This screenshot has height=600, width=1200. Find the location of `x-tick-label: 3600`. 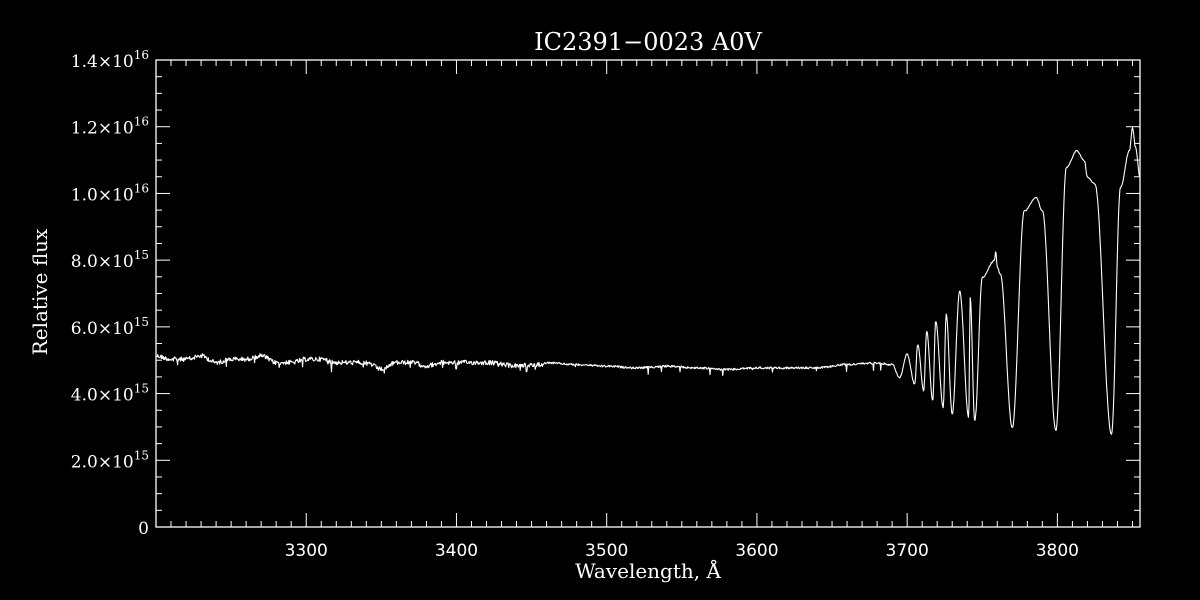

x-tick-label: 3600 is located at coordinates (756, 551).